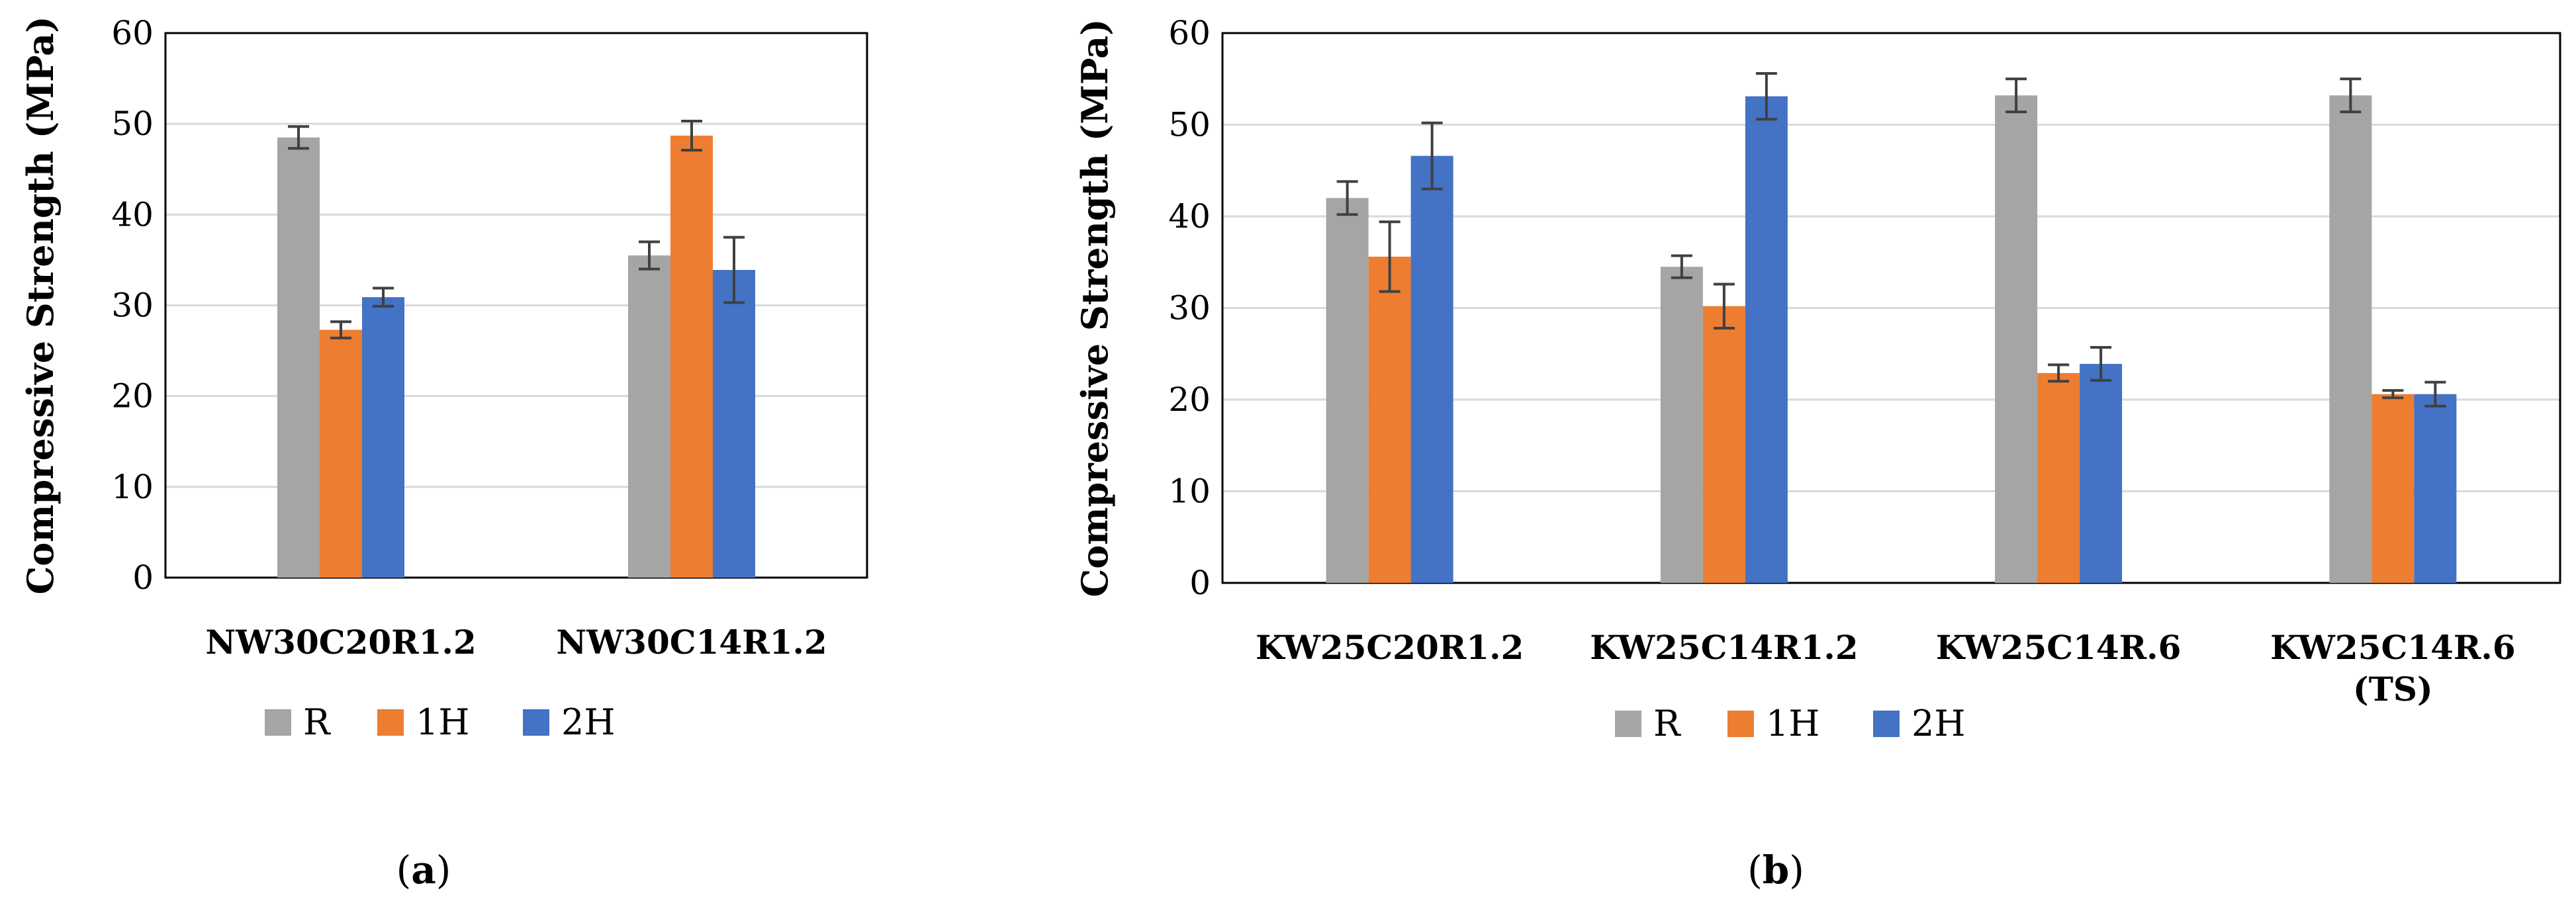  Describe the element at coordinates (423, 870) in the screenshot. I see `panel-label: (a)` at that location.